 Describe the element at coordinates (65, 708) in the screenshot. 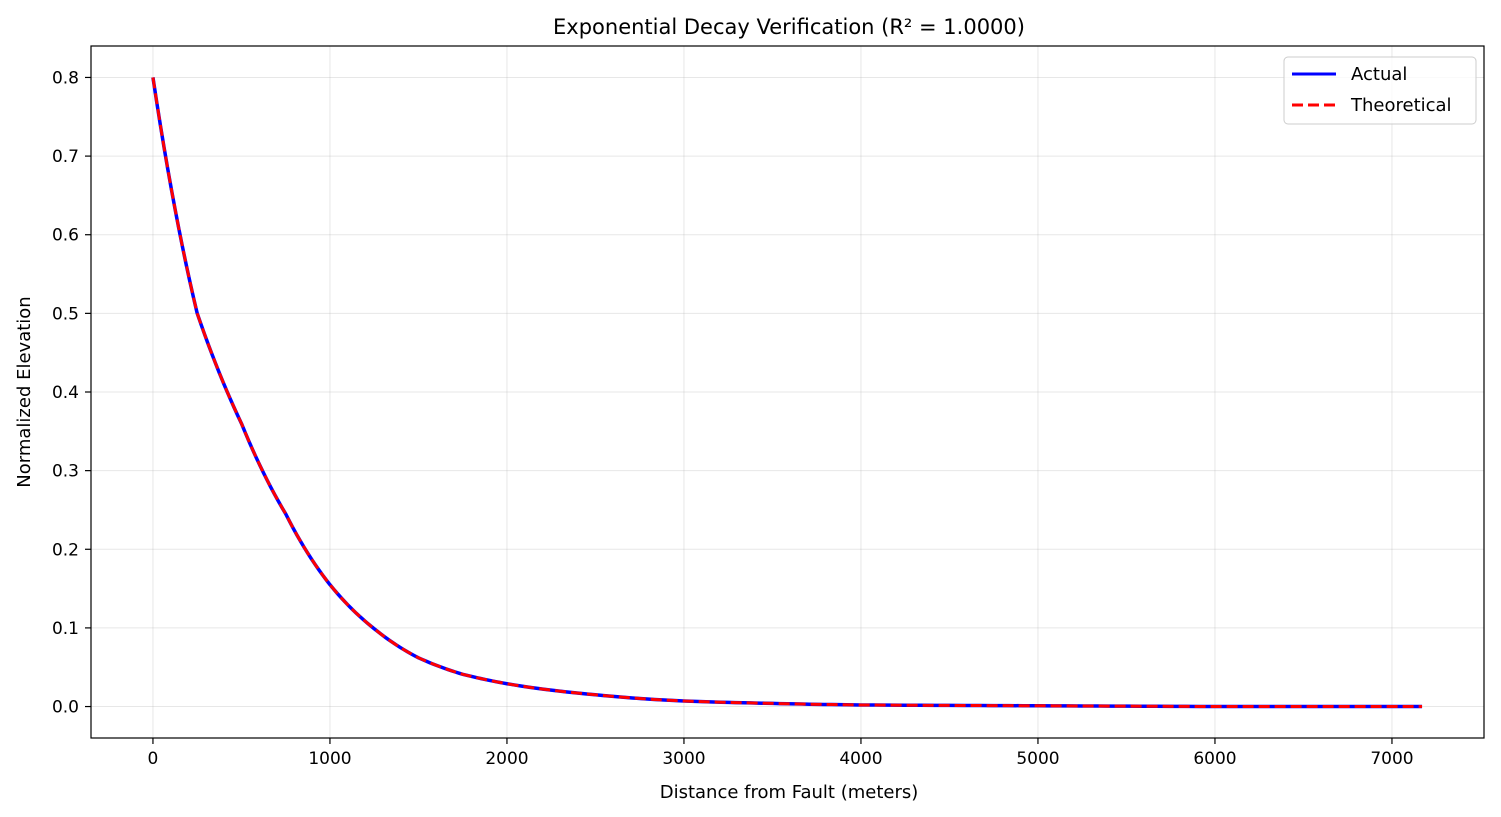

I see `y-tick-label: 0.0` at that location.